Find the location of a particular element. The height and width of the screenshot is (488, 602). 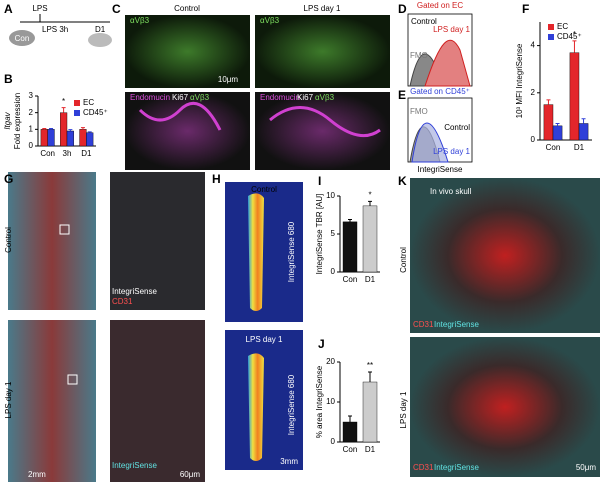

panel-label: B is located at coordinates (8, 79).